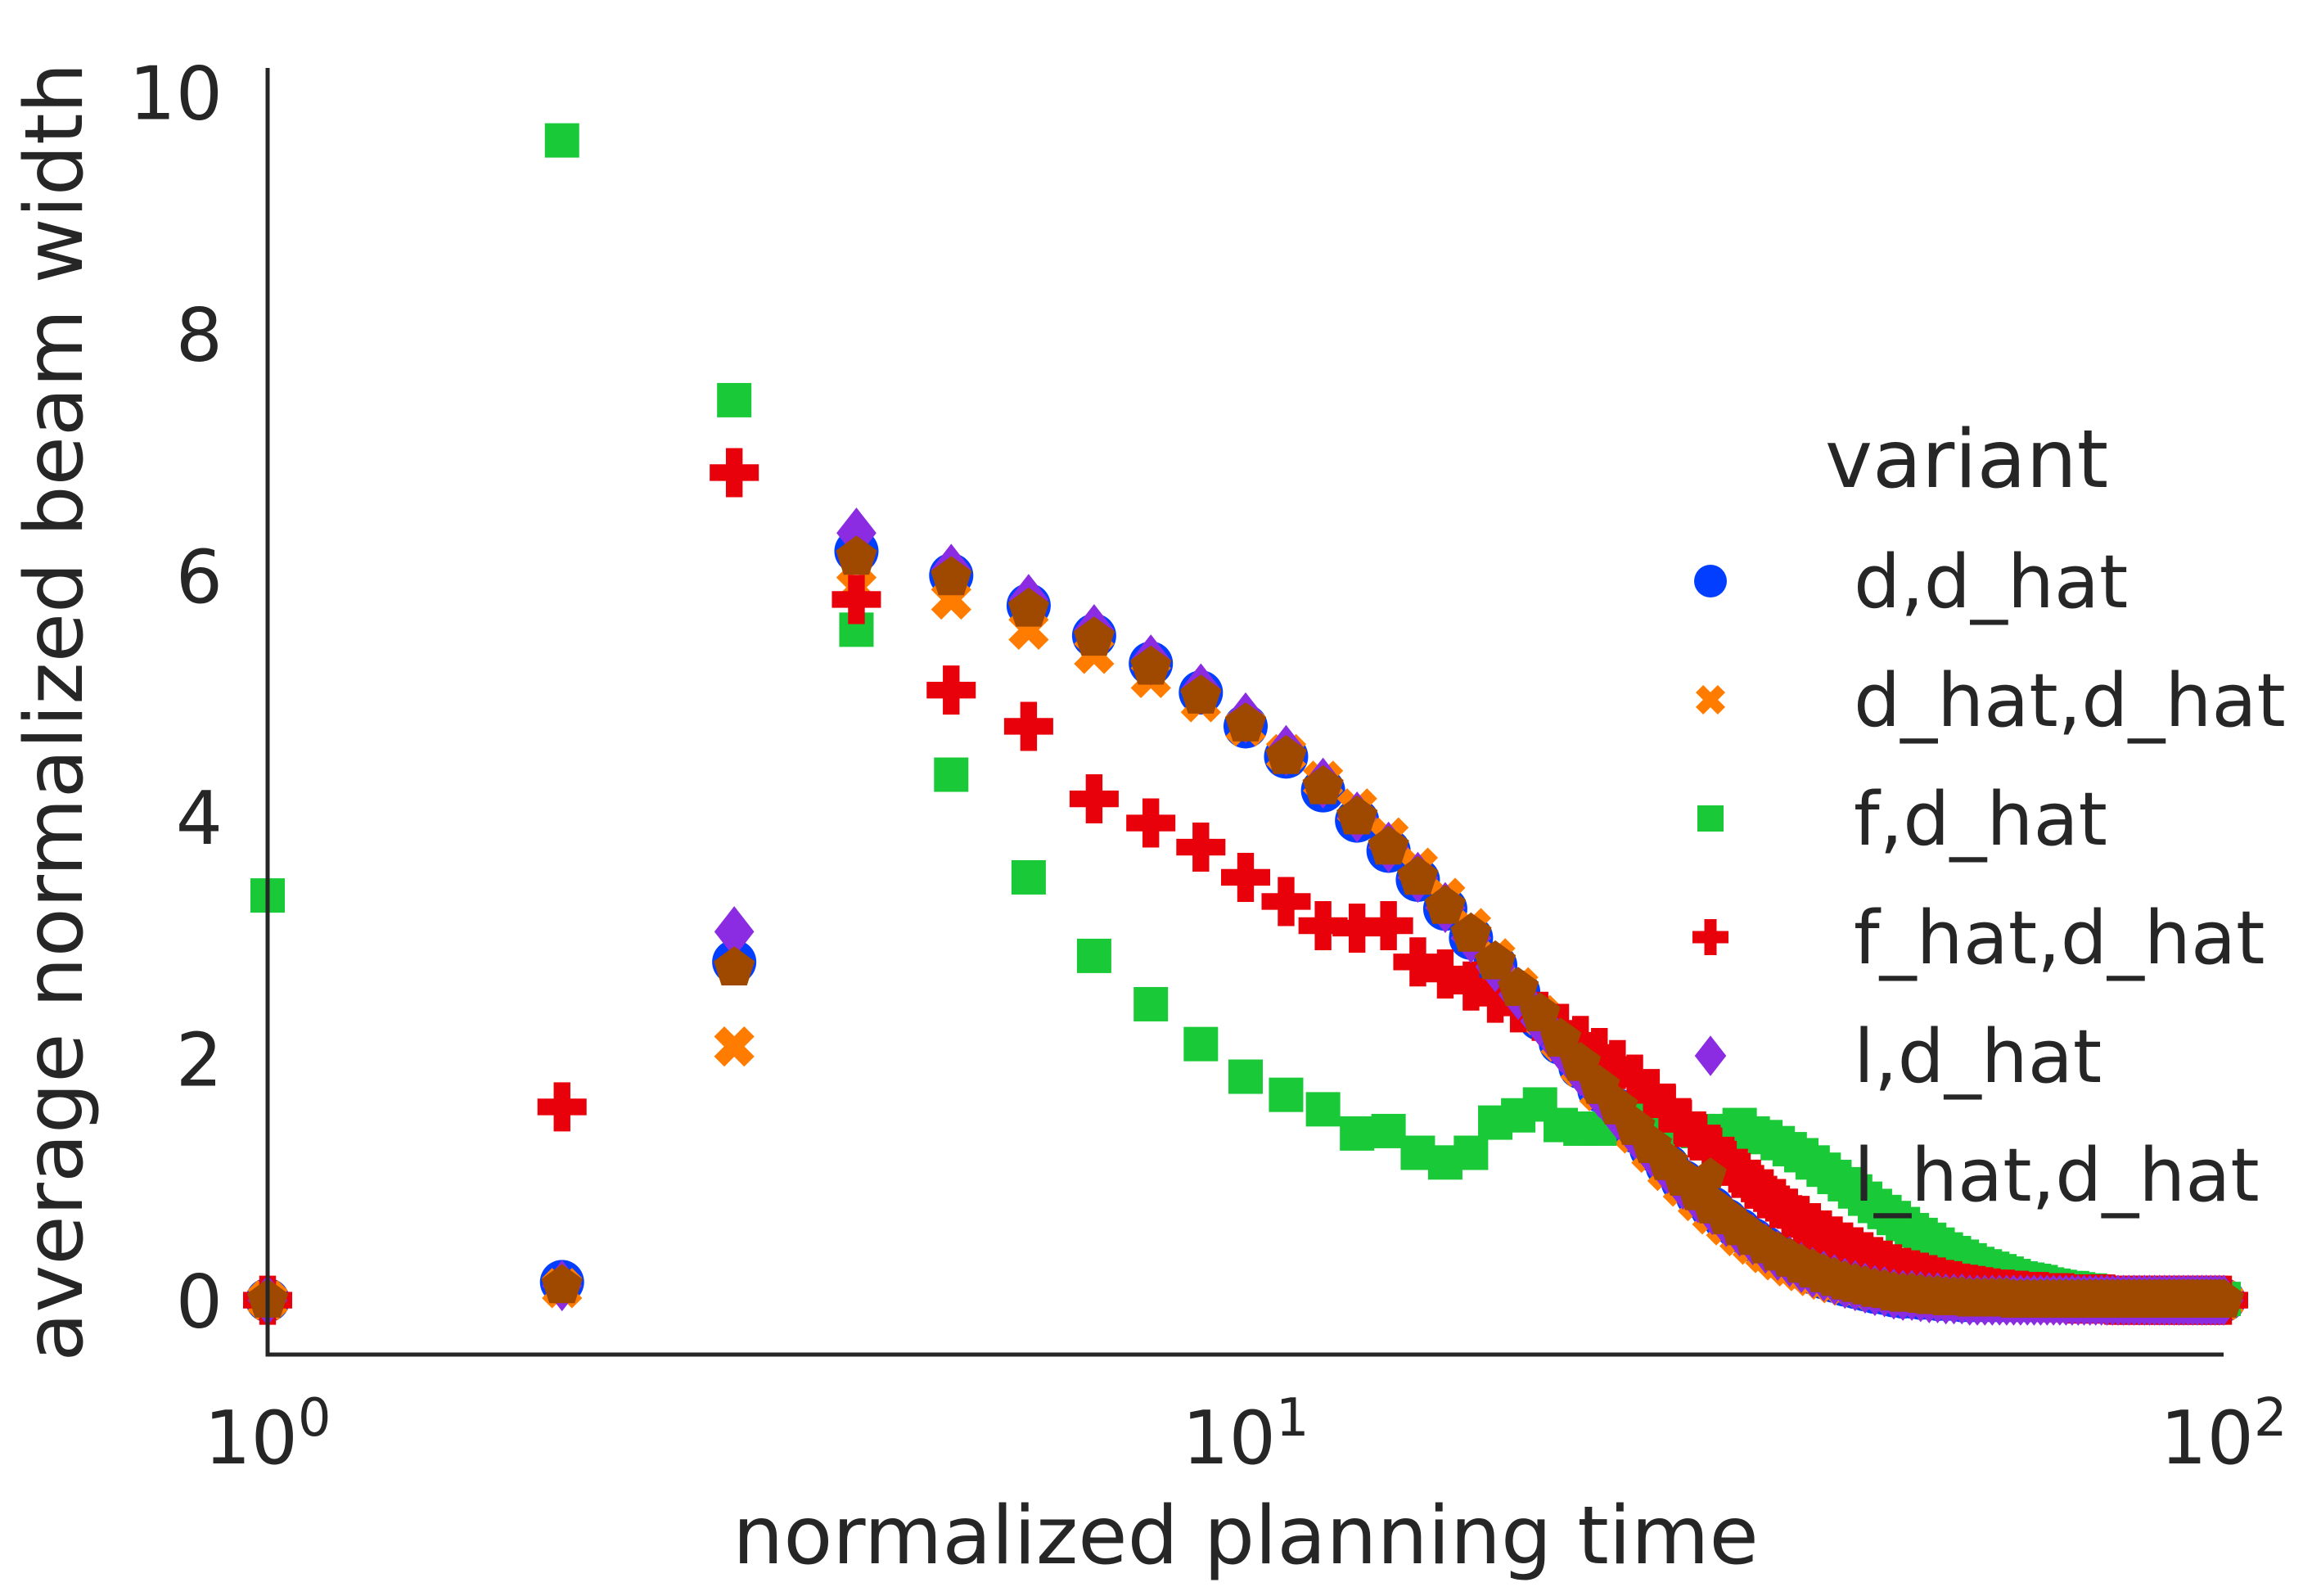 The width and height of the screenshot is (2312, 1596). I want to click on x-axis-ticks: 10⁰ 10¹ 10², so click(1245, 1434).